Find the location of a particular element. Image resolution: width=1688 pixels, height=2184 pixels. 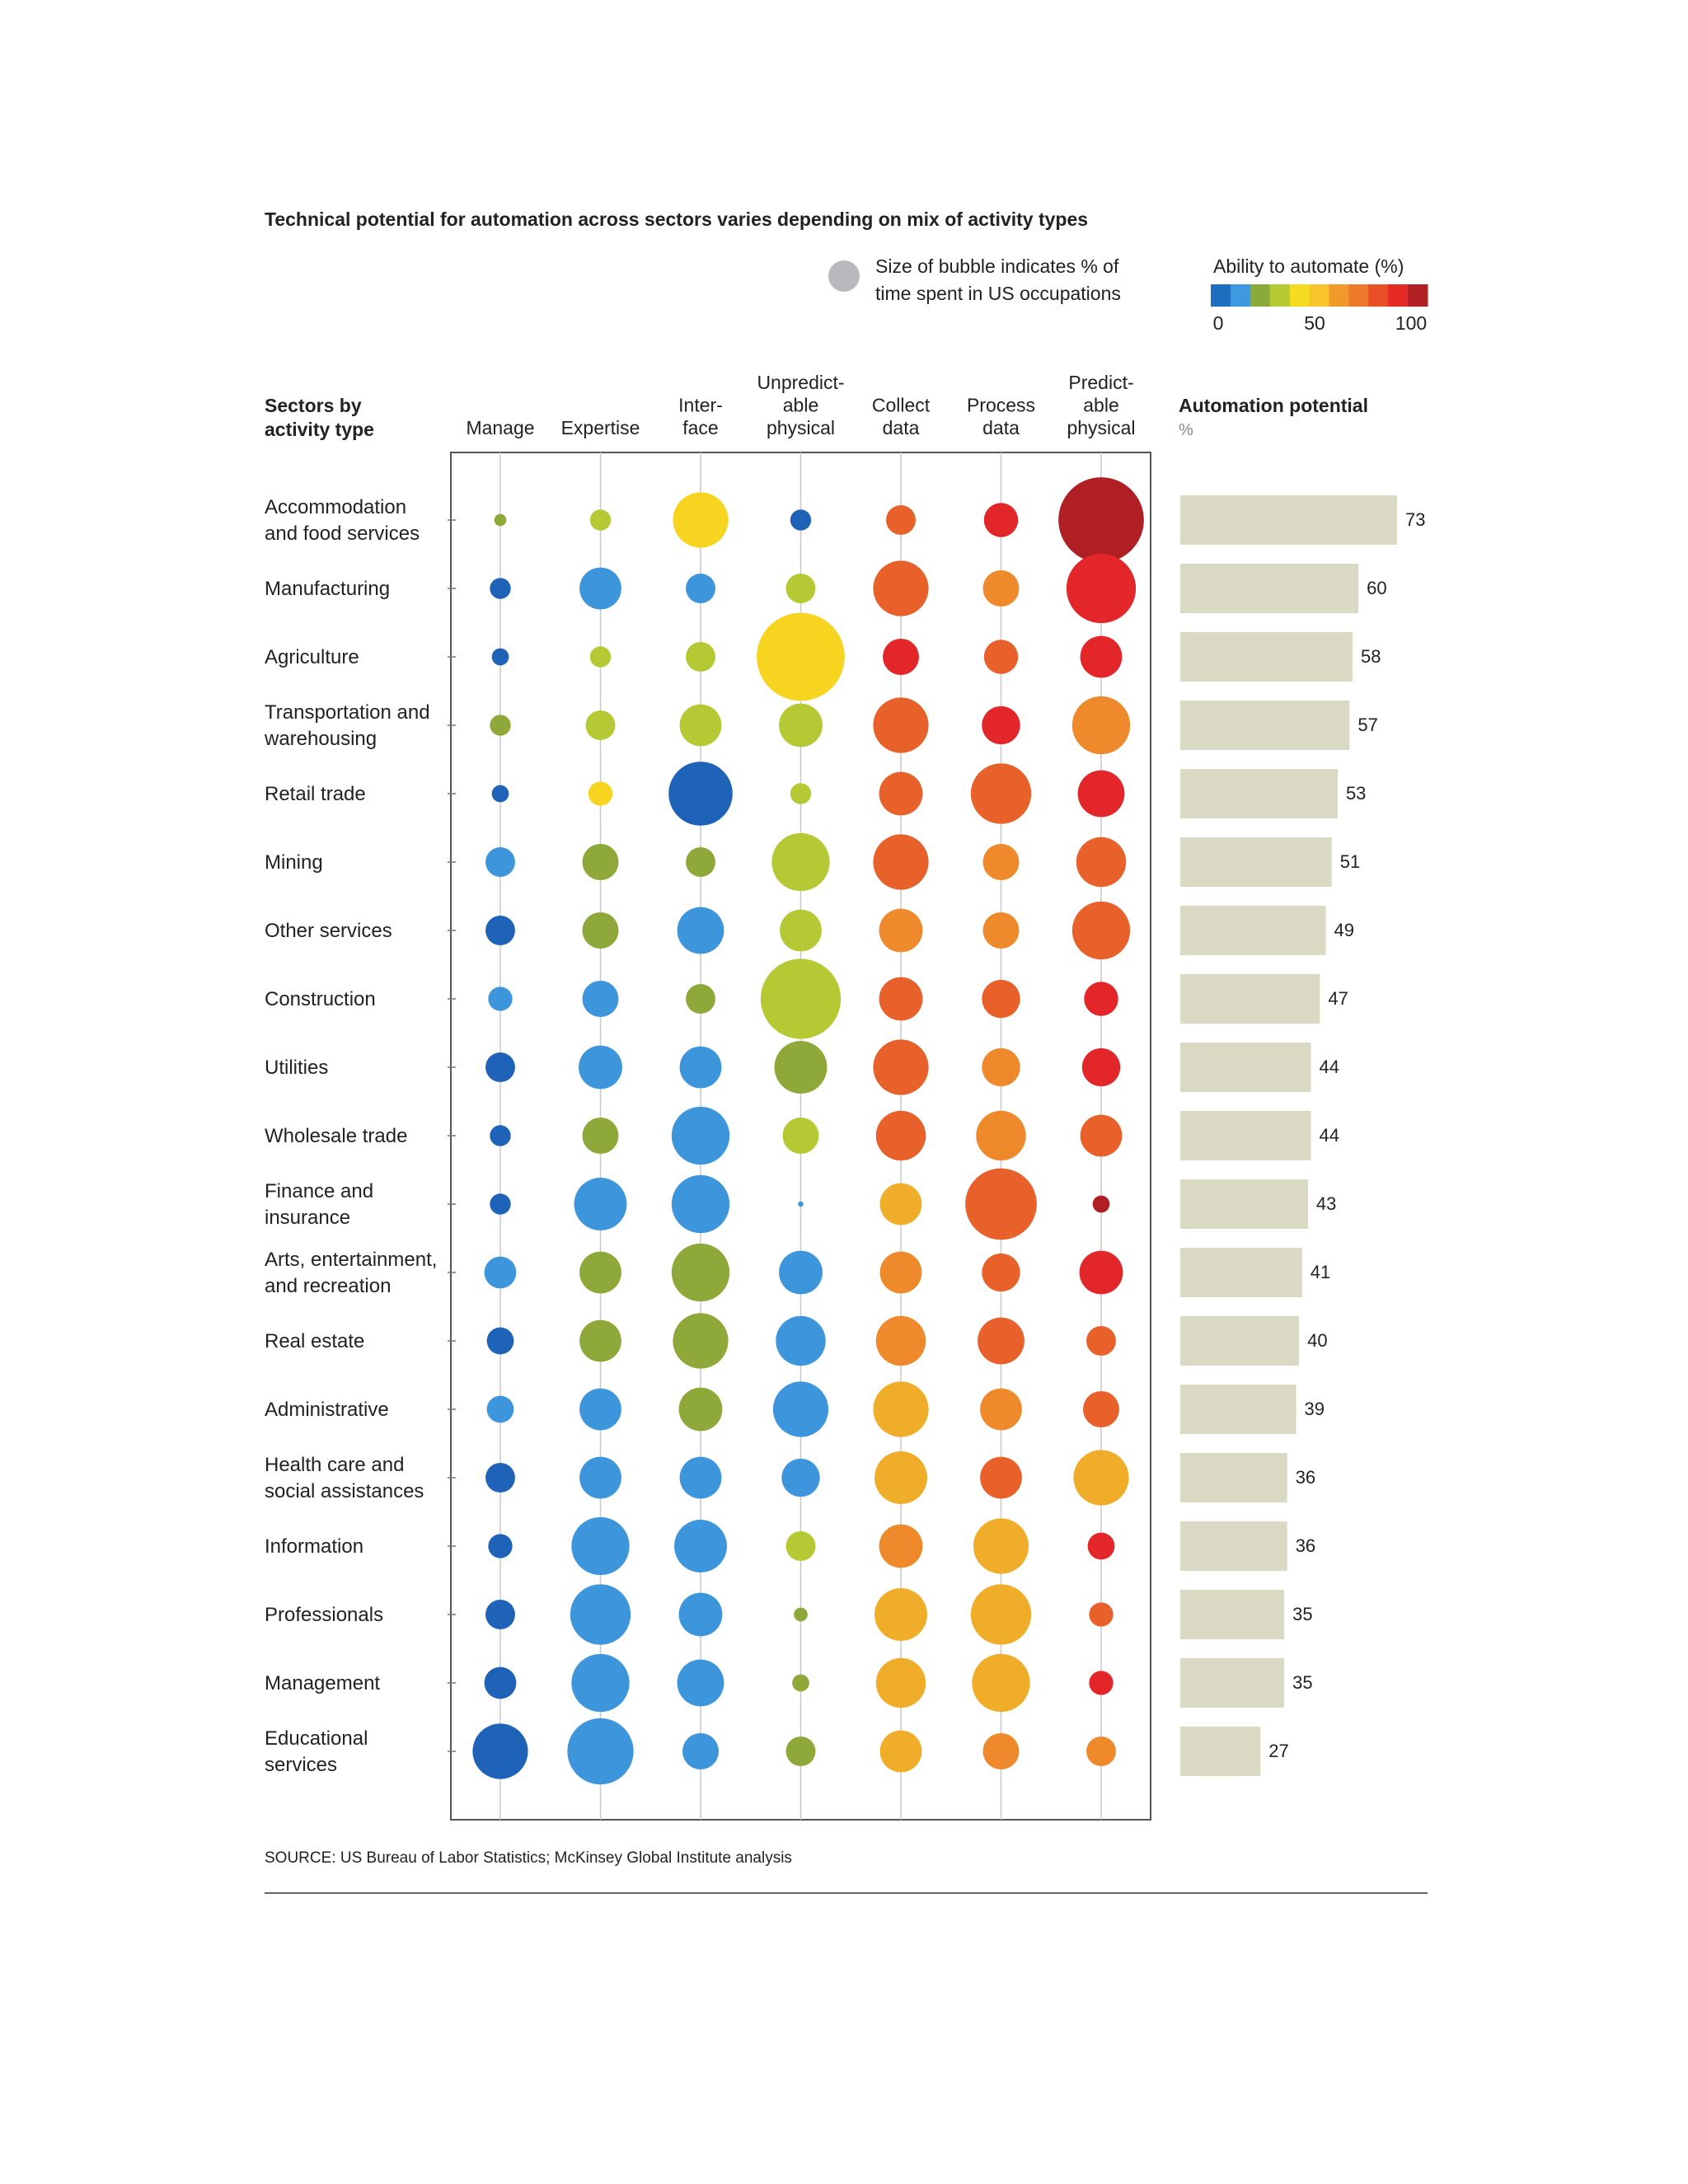

colorbar-tick-label: 100 is located at coordinates (1411, 323).